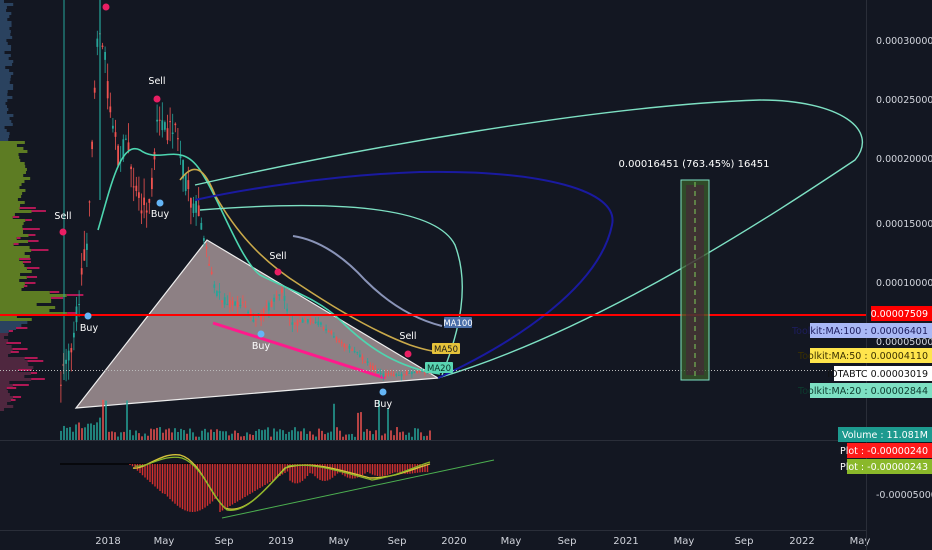 Image resolution: width=932 pixels, height=550 pixels. Describe the element at coordinates (89, 328) in the screenshot. I see `buy-label: Buy` at that location.